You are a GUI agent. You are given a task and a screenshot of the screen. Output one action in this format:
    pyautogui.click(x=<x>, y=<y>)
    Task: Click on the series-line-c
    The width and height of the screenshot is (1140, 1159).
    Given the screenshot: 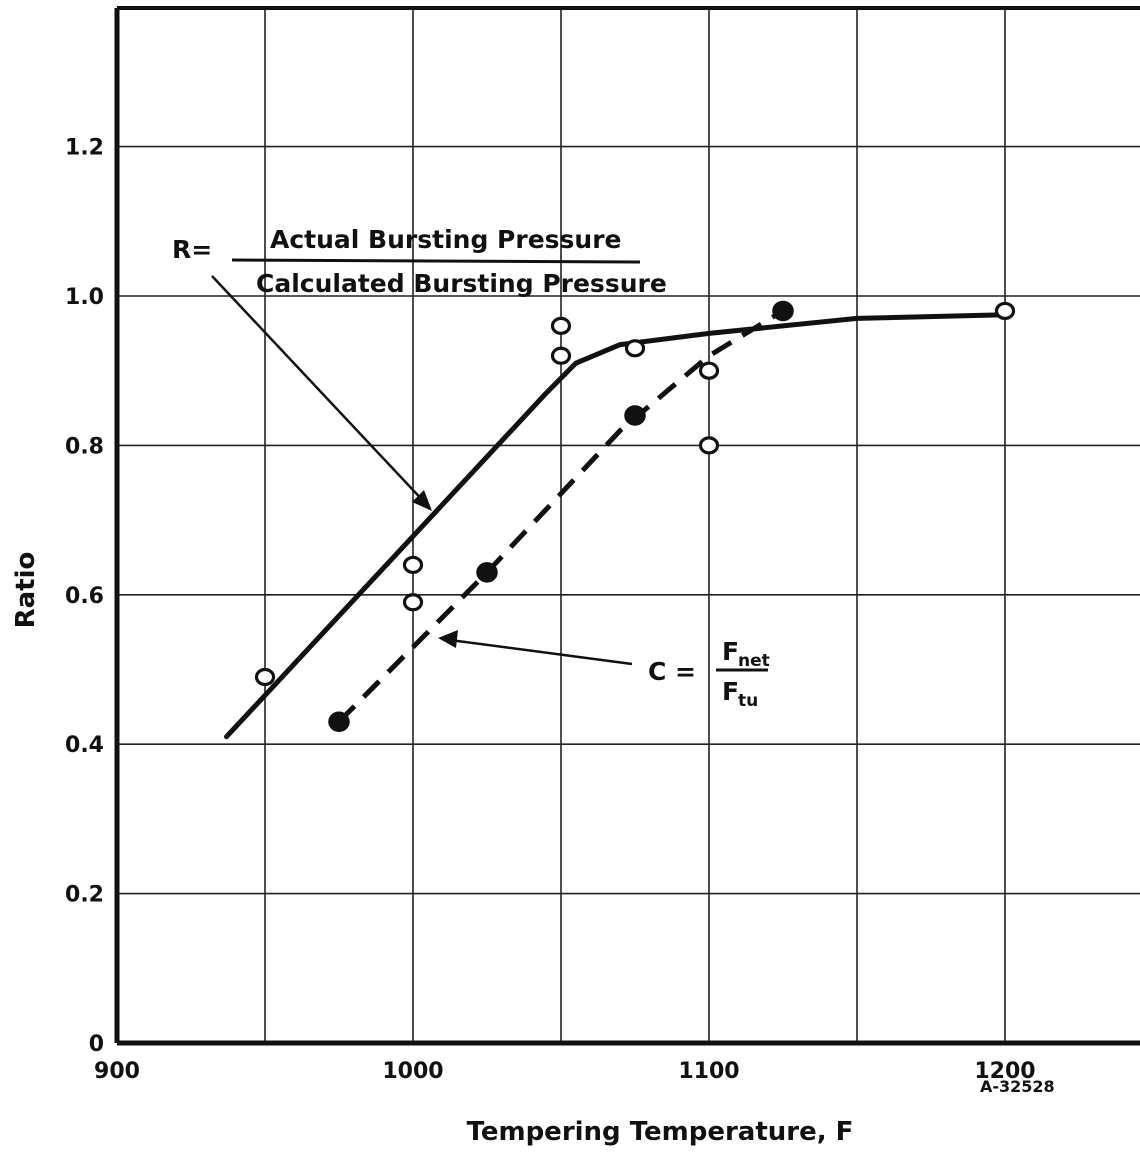 What is the action you would take?
    pyautogui.click(x=561, y=516)
    